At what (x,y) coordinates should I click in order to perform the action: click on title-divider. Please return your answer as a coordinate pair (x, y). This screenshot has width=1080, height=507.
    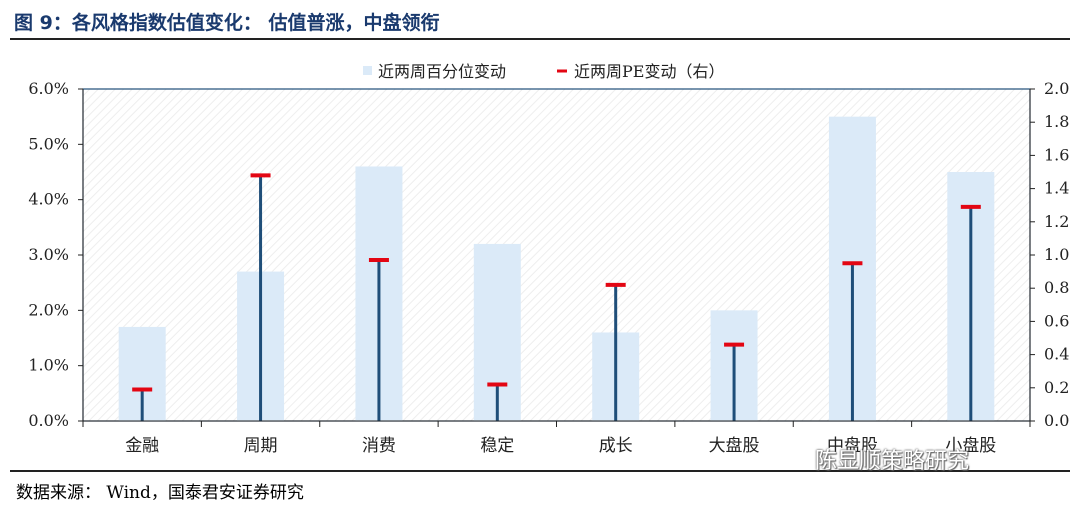
    Looking at the image, I should click on (540, 39).